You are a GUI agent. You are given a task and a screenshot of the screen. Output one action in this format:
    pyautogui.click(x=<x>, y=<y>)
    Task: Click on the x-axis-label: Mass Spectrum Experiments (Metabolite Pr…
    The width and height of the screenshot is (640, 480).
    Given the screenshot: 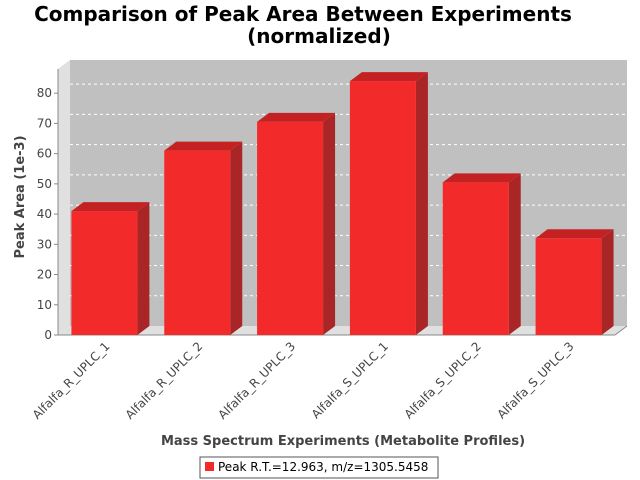 What is the action you would take?
    pyautogui.click(x=343, y=441)
    